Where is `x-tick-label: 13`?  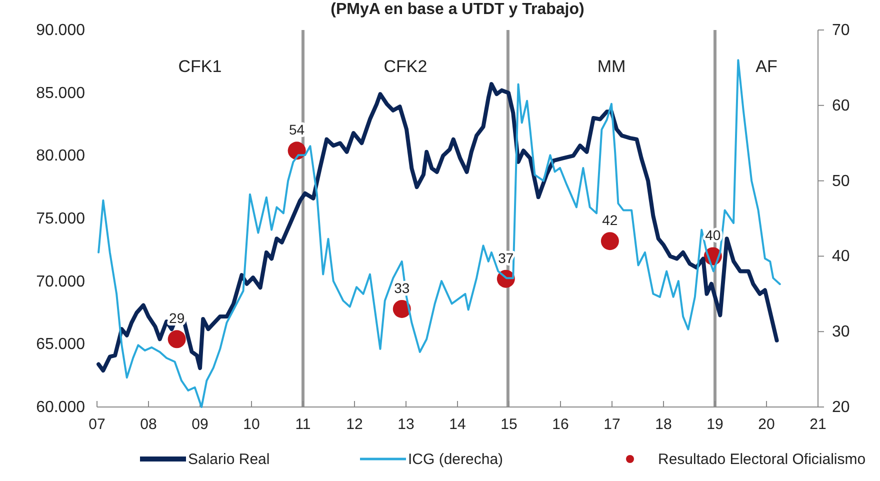
x-tick-label: 13 is located at coordinates (406, 424).